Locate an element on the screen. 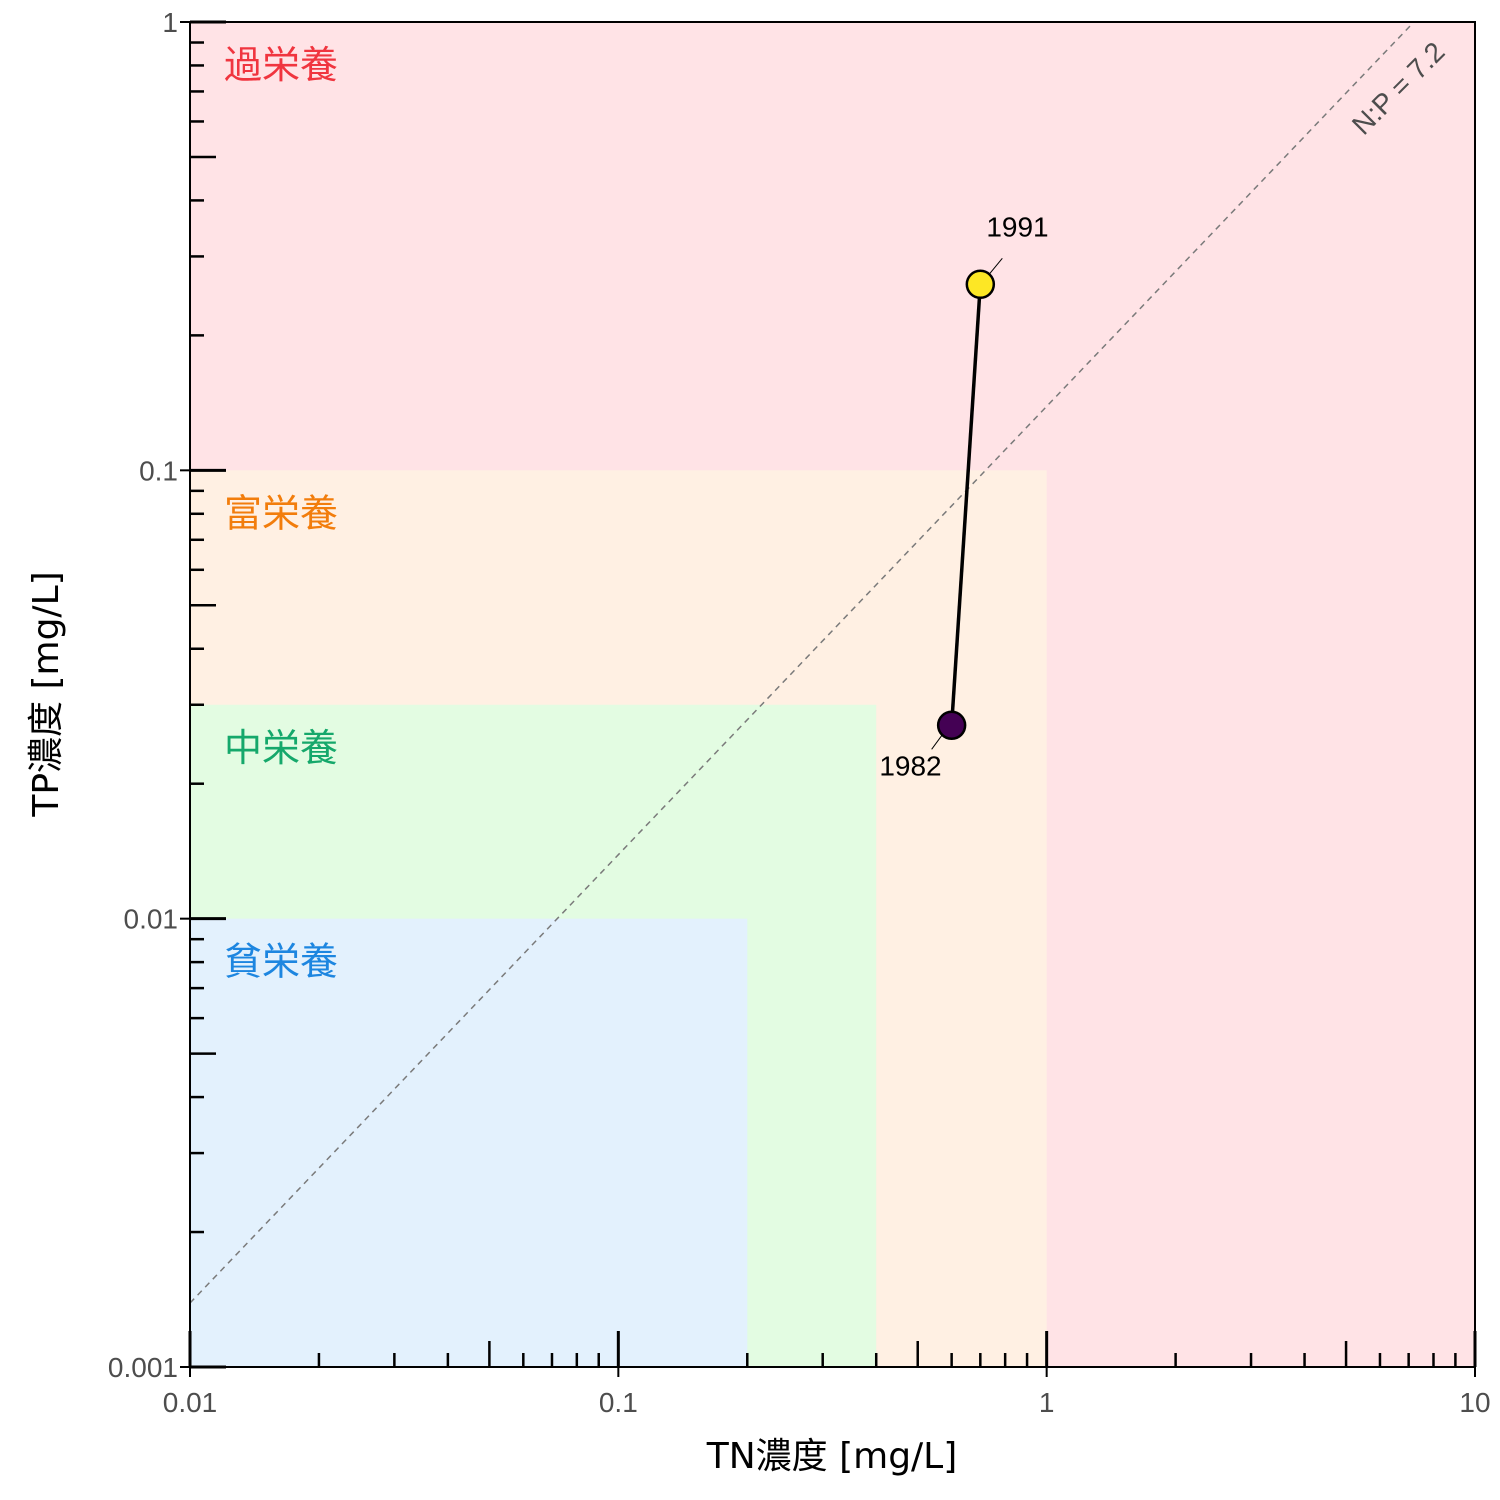 The height and width of the screenshot is (1500, 1500). data-series: 1982 1991 is located at coordinates (963, 496).